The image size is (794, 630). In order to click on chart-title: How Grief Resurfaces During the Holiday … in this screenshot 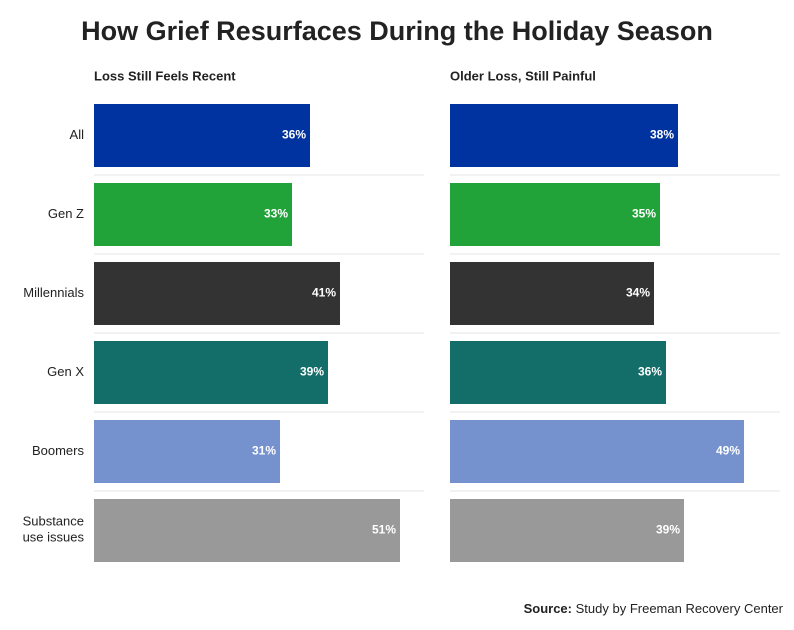, I will do `click(397, 31)`.